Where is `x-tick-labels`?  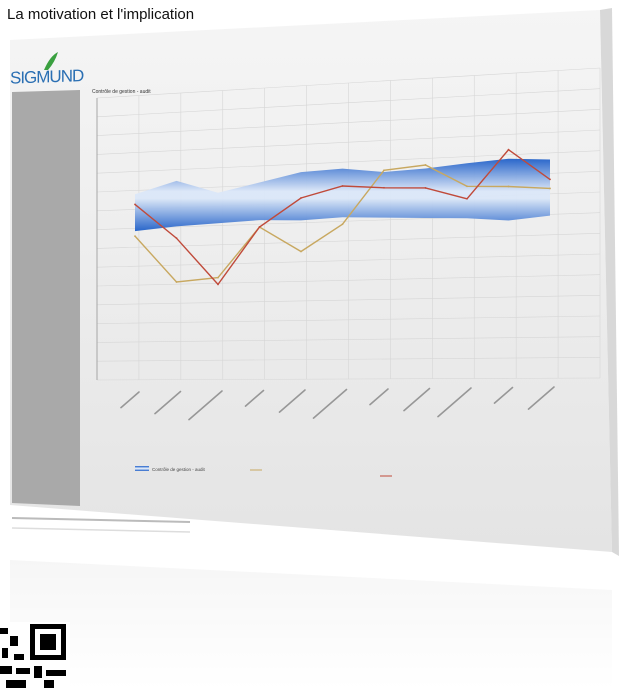 x-tick-labels is located at coordinates (337, 403).